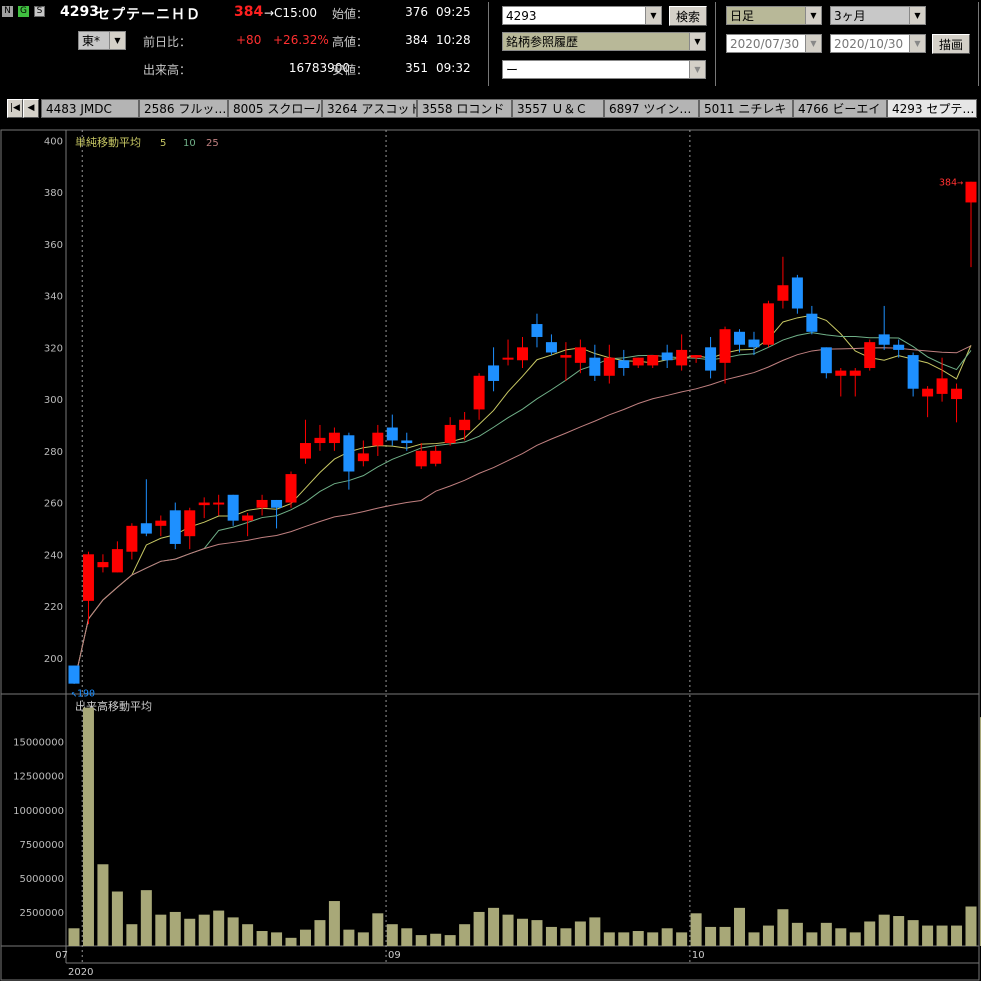 The image size is (981, 981). I want to click on volume-tick-label: 7500000, so click(41, 845).